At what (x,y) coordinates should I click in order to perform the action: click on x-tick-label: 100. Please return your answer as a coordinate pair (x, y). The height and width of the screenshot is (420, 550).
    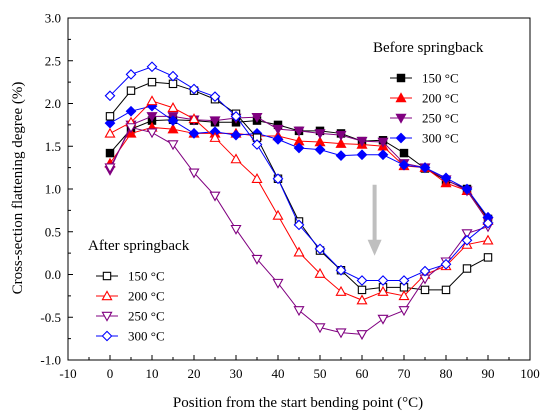
    Looking at the image, I should click on (530, 373).